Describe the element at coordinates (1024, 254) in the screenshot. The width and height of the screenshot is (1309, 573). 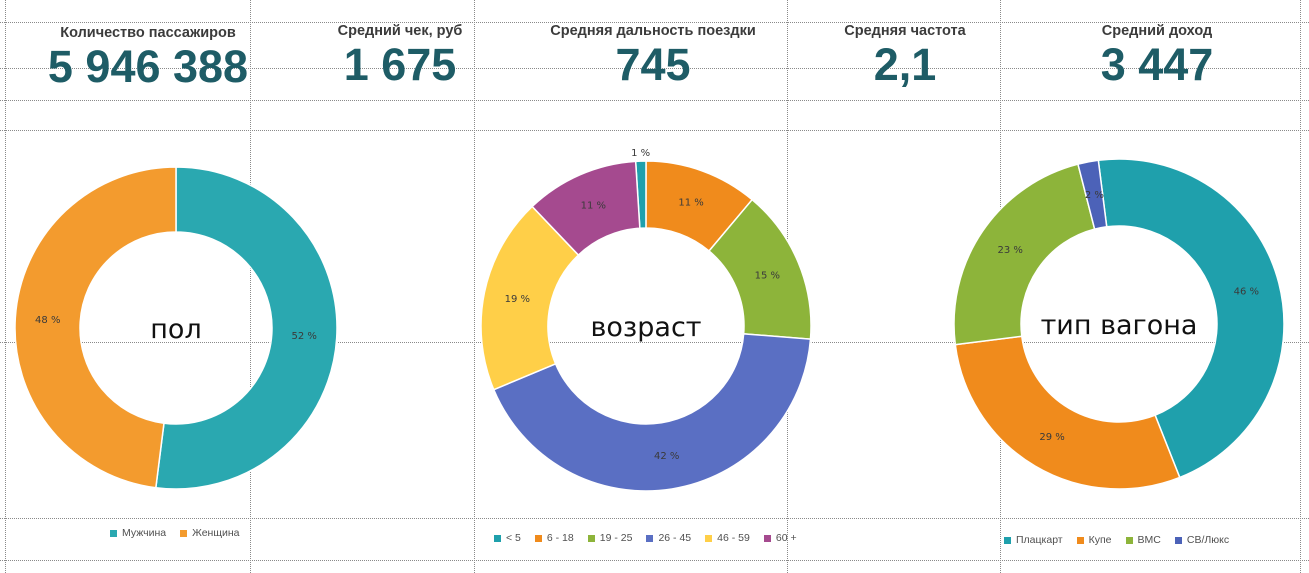
I see `slice-вмс` at that location.